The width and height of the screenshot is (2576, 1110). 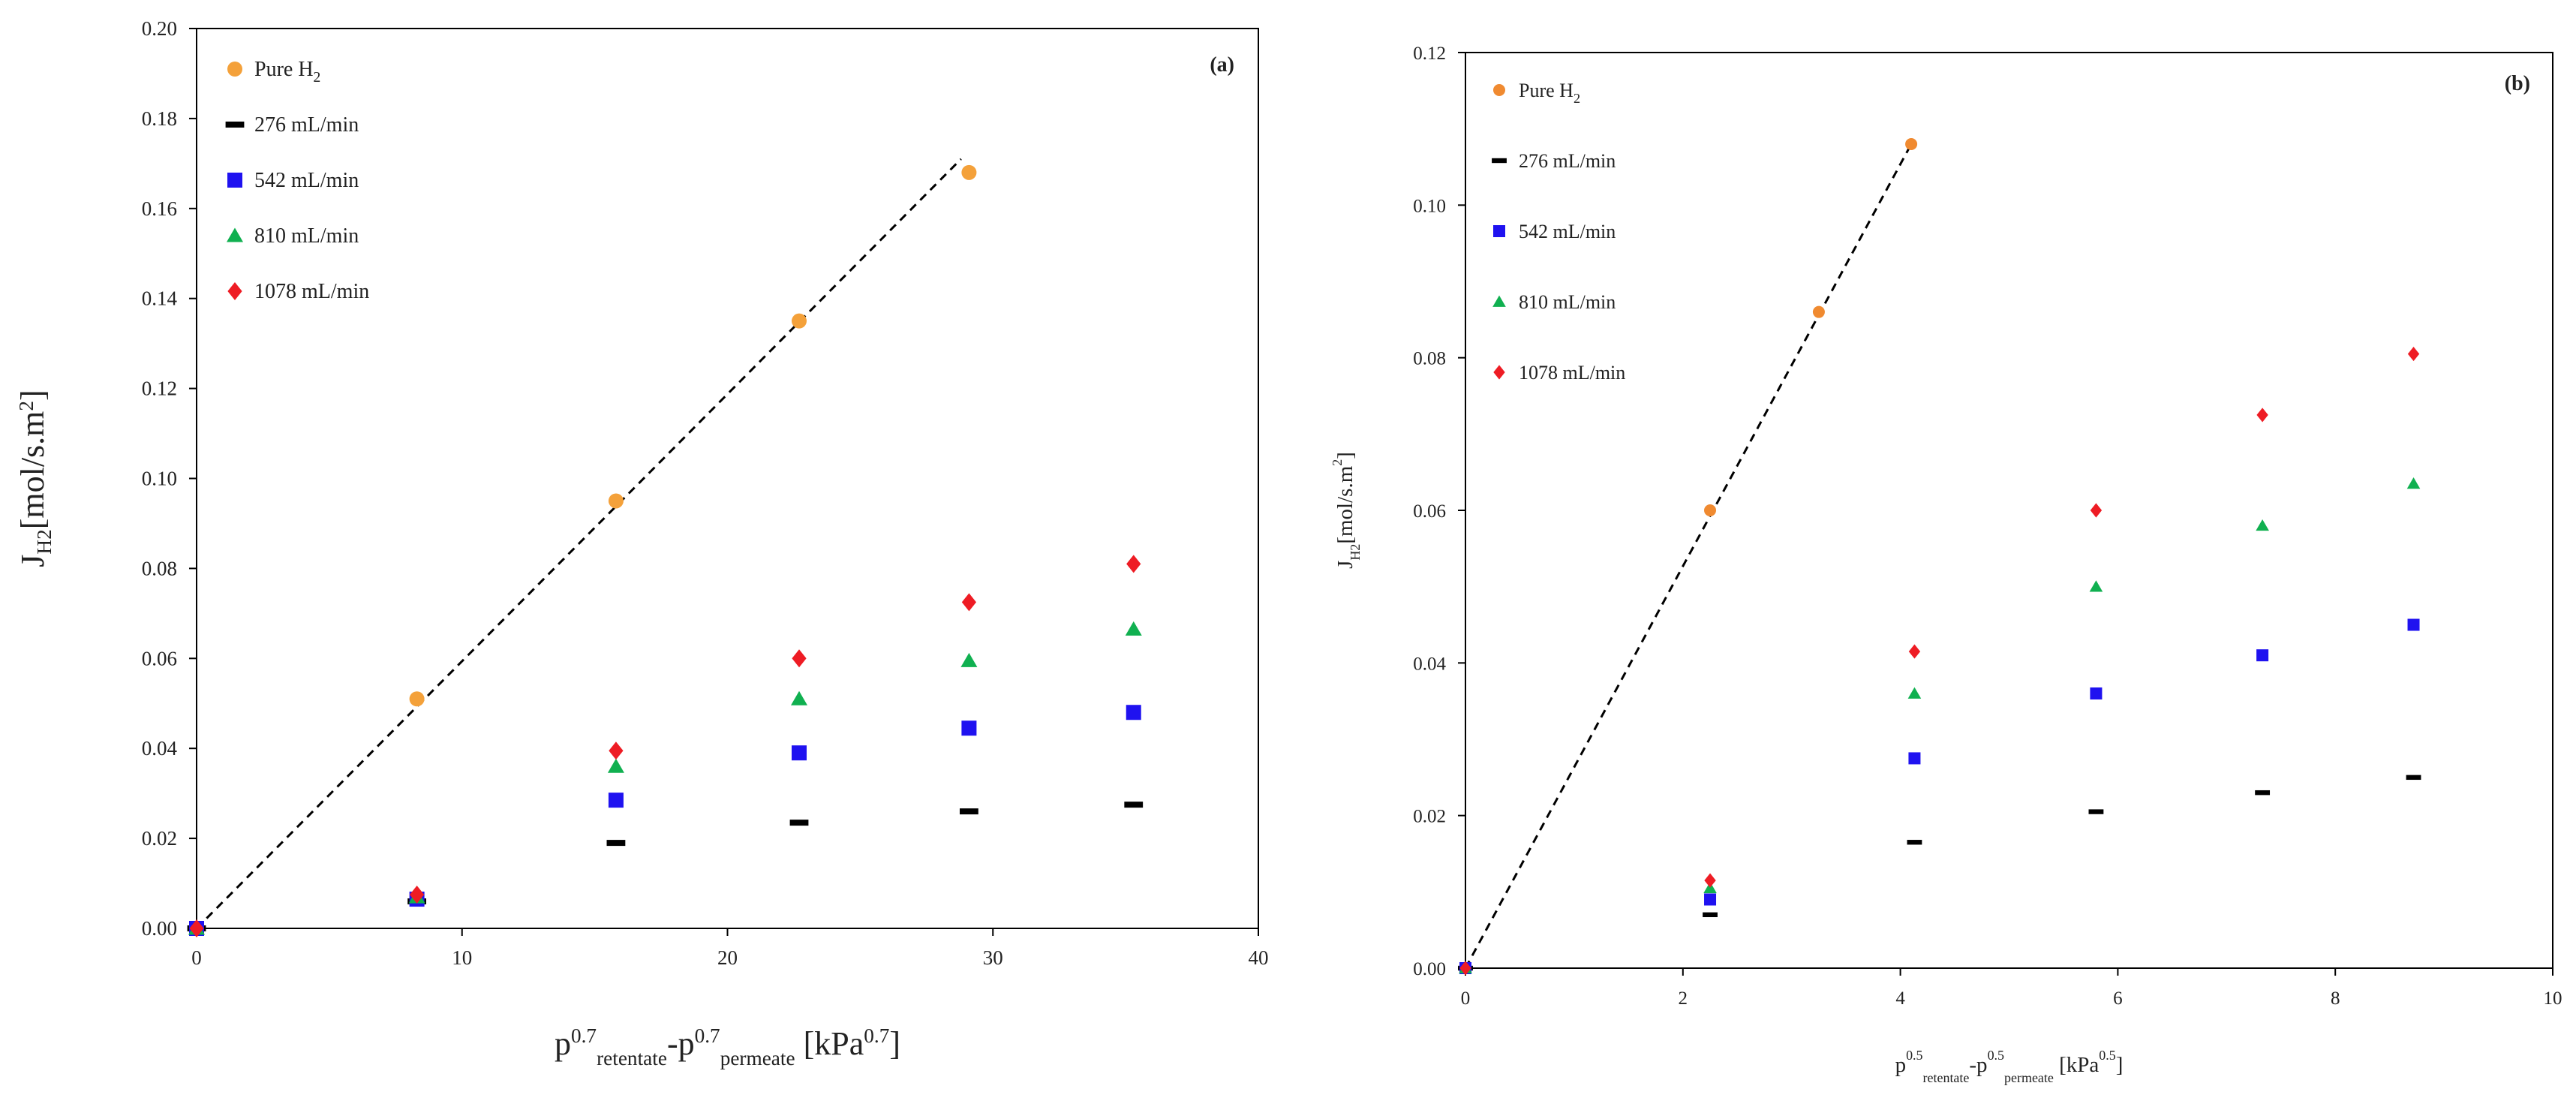 I want to click on panel-a-legend-marker-square, so click(x=234, y=180).